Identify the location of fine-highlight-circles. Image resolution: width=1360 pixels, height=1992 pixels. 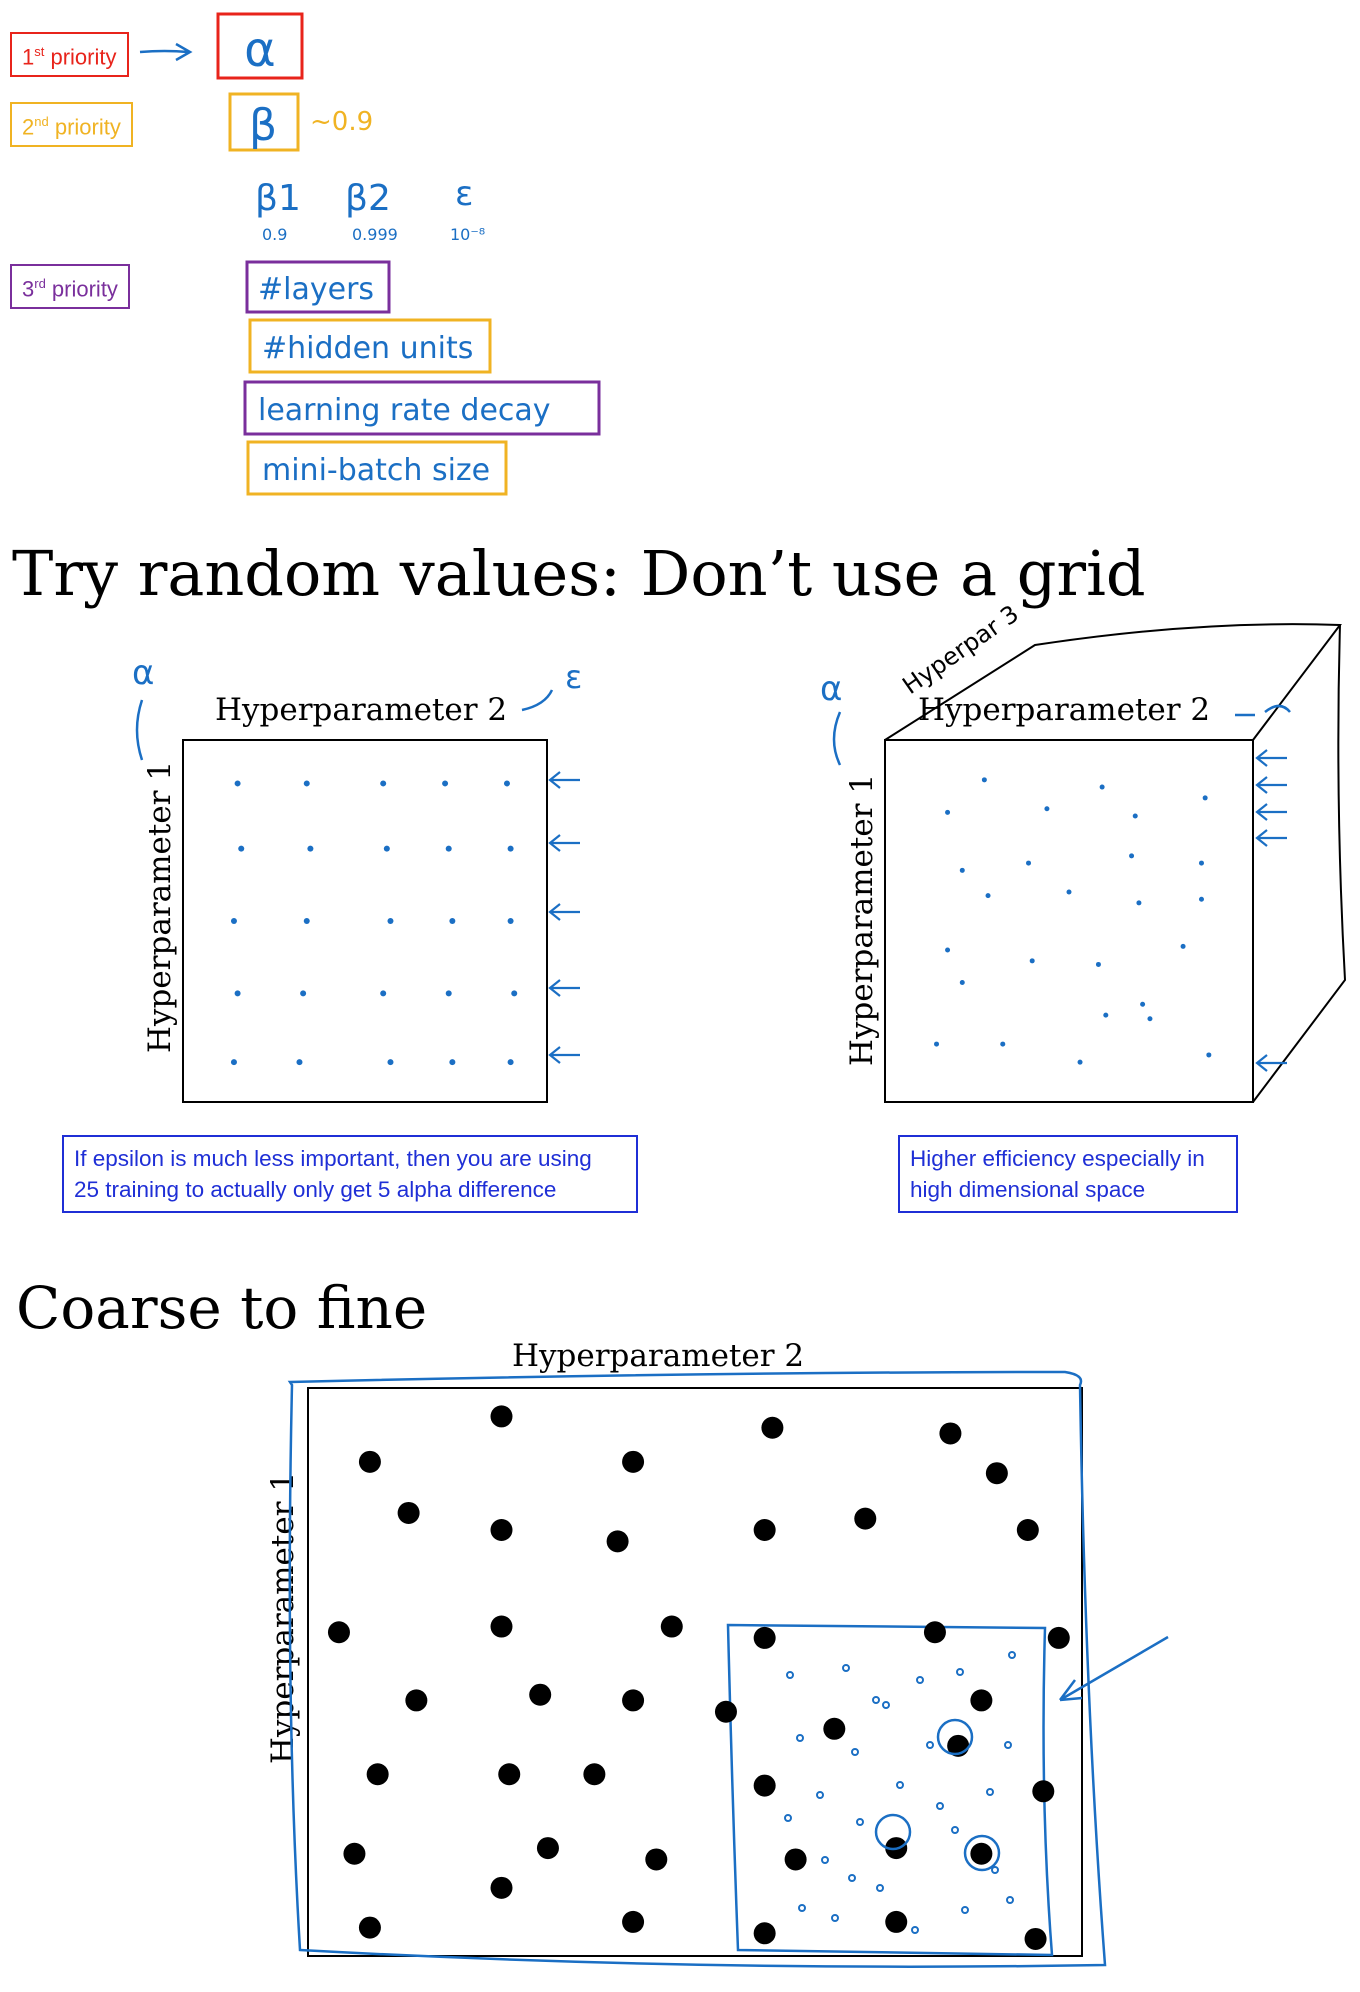
(937, 1795).